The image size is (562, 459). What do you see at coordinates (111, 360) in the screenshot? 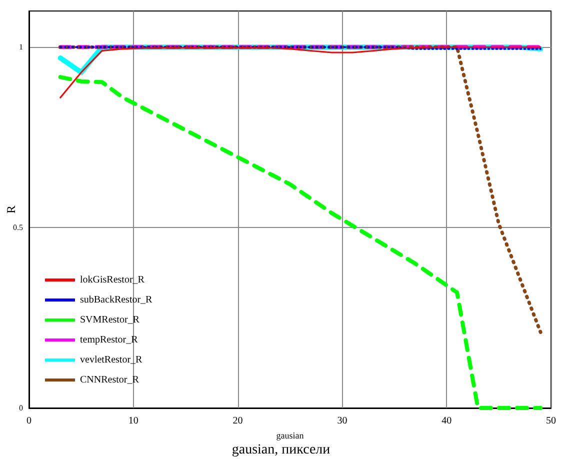
I see `legend-label: vevletRestor_R` at bounding box center [111, 360].